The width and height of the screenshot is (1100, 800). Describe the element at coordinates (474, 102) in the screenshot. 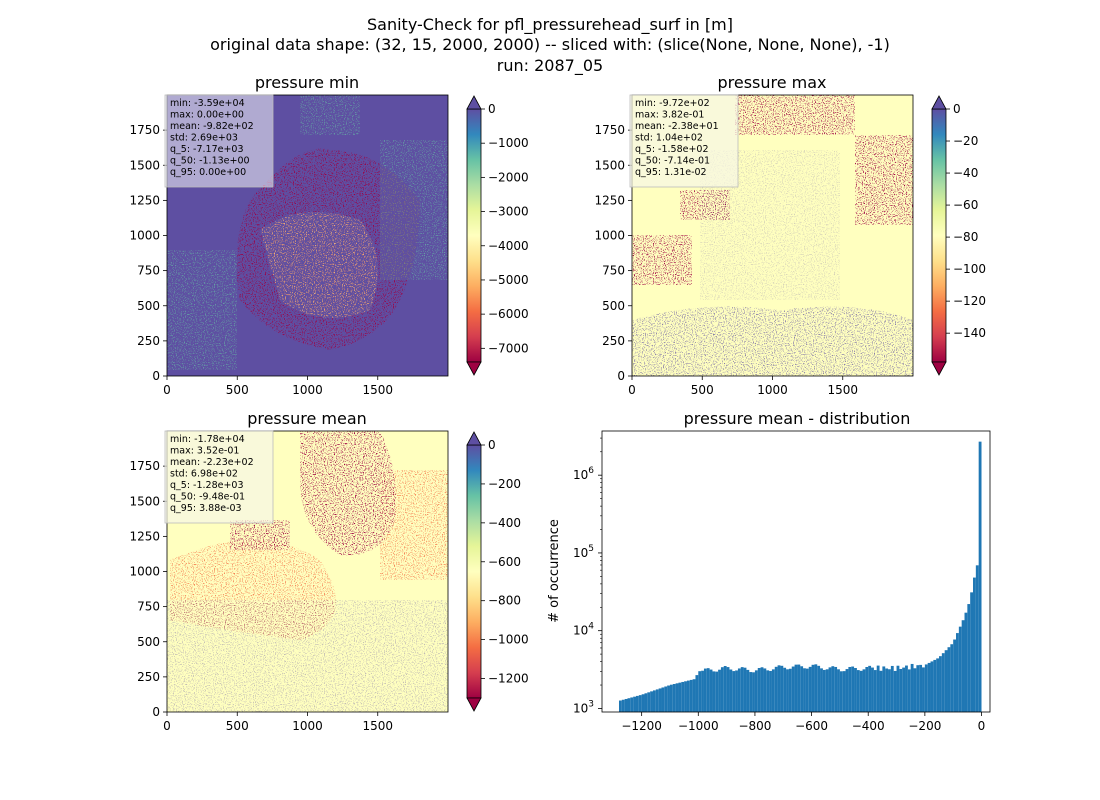

I see `colorbar-extend-max` at that location.